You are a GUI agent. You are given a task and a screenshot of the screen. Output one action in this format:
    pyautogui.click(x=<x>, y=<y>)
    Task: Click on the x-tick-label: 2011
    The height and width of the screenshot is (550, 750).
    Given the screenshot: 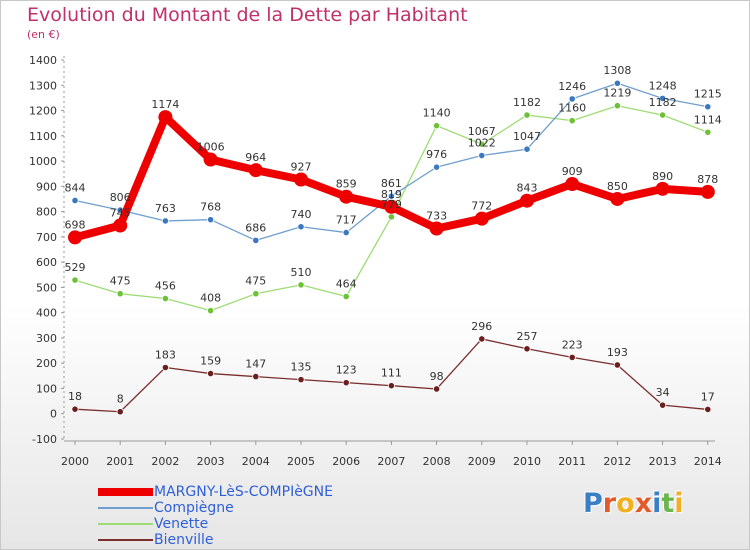 What is the action you would take?
    pyautogui.click(x=572, y=461)
    